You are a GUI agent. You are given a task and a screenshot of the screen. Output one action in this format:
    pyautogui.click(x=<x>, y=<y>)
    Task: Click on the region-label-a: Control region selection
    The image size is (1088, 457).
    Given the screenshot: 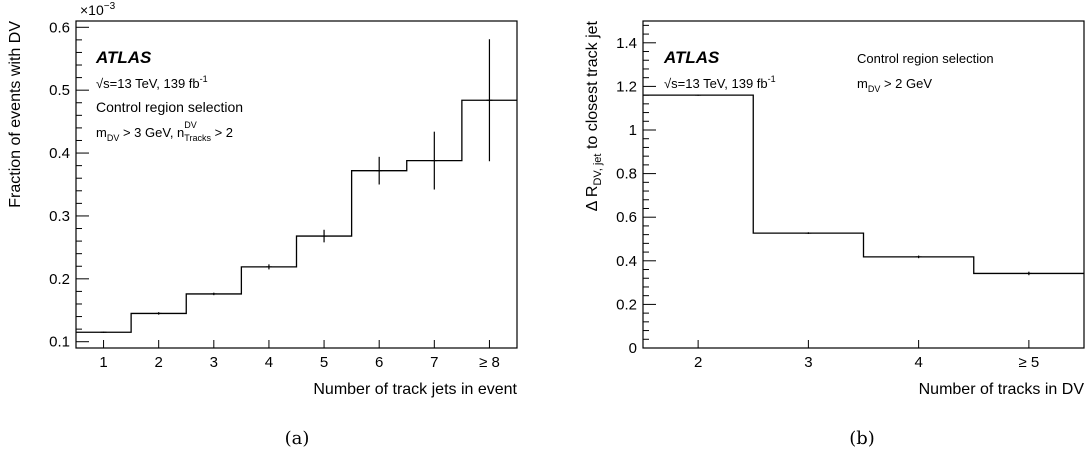 What is the action you would take?
    pyautogui.click(x=169, y=107)
    